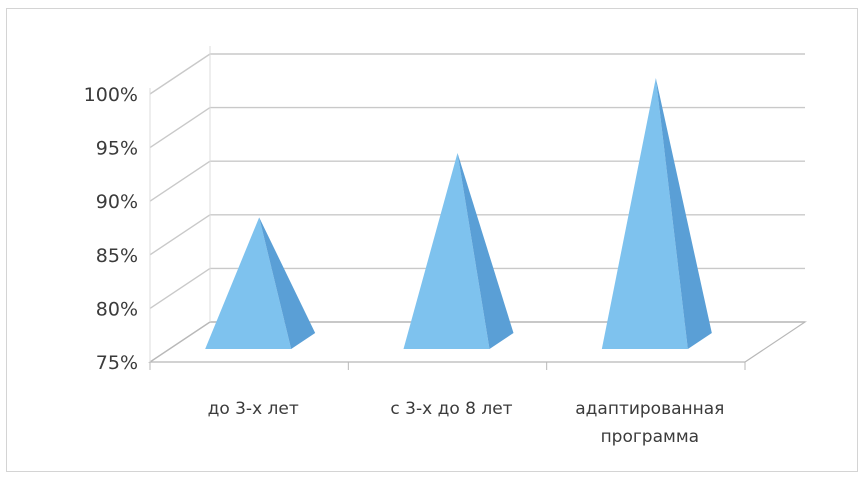  I want to click on y-tick-label: 100%, so click(111, 95).